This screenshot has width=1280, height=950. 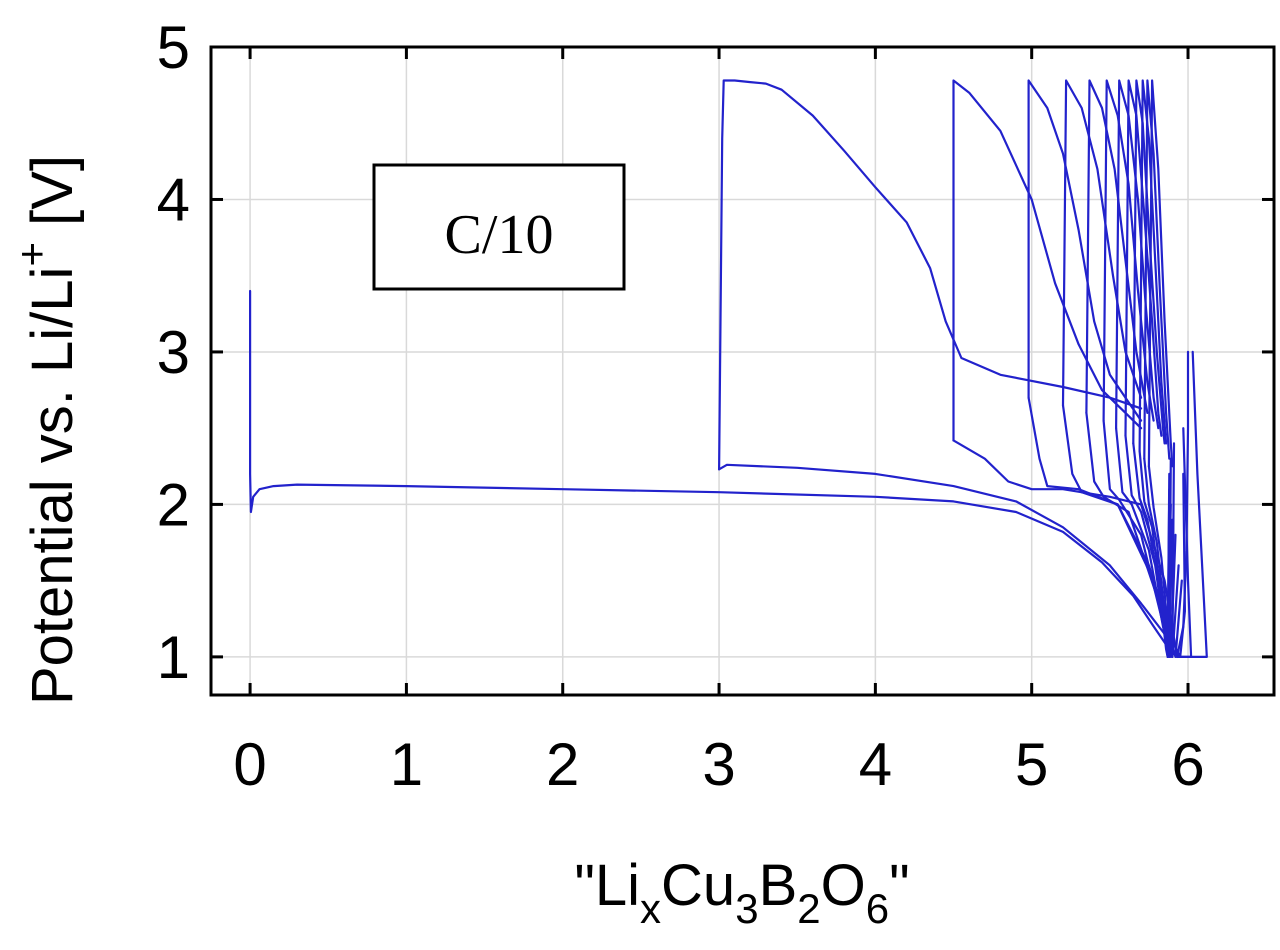 I want to click on axis-title-part: 6, so click(x=877, y=908).